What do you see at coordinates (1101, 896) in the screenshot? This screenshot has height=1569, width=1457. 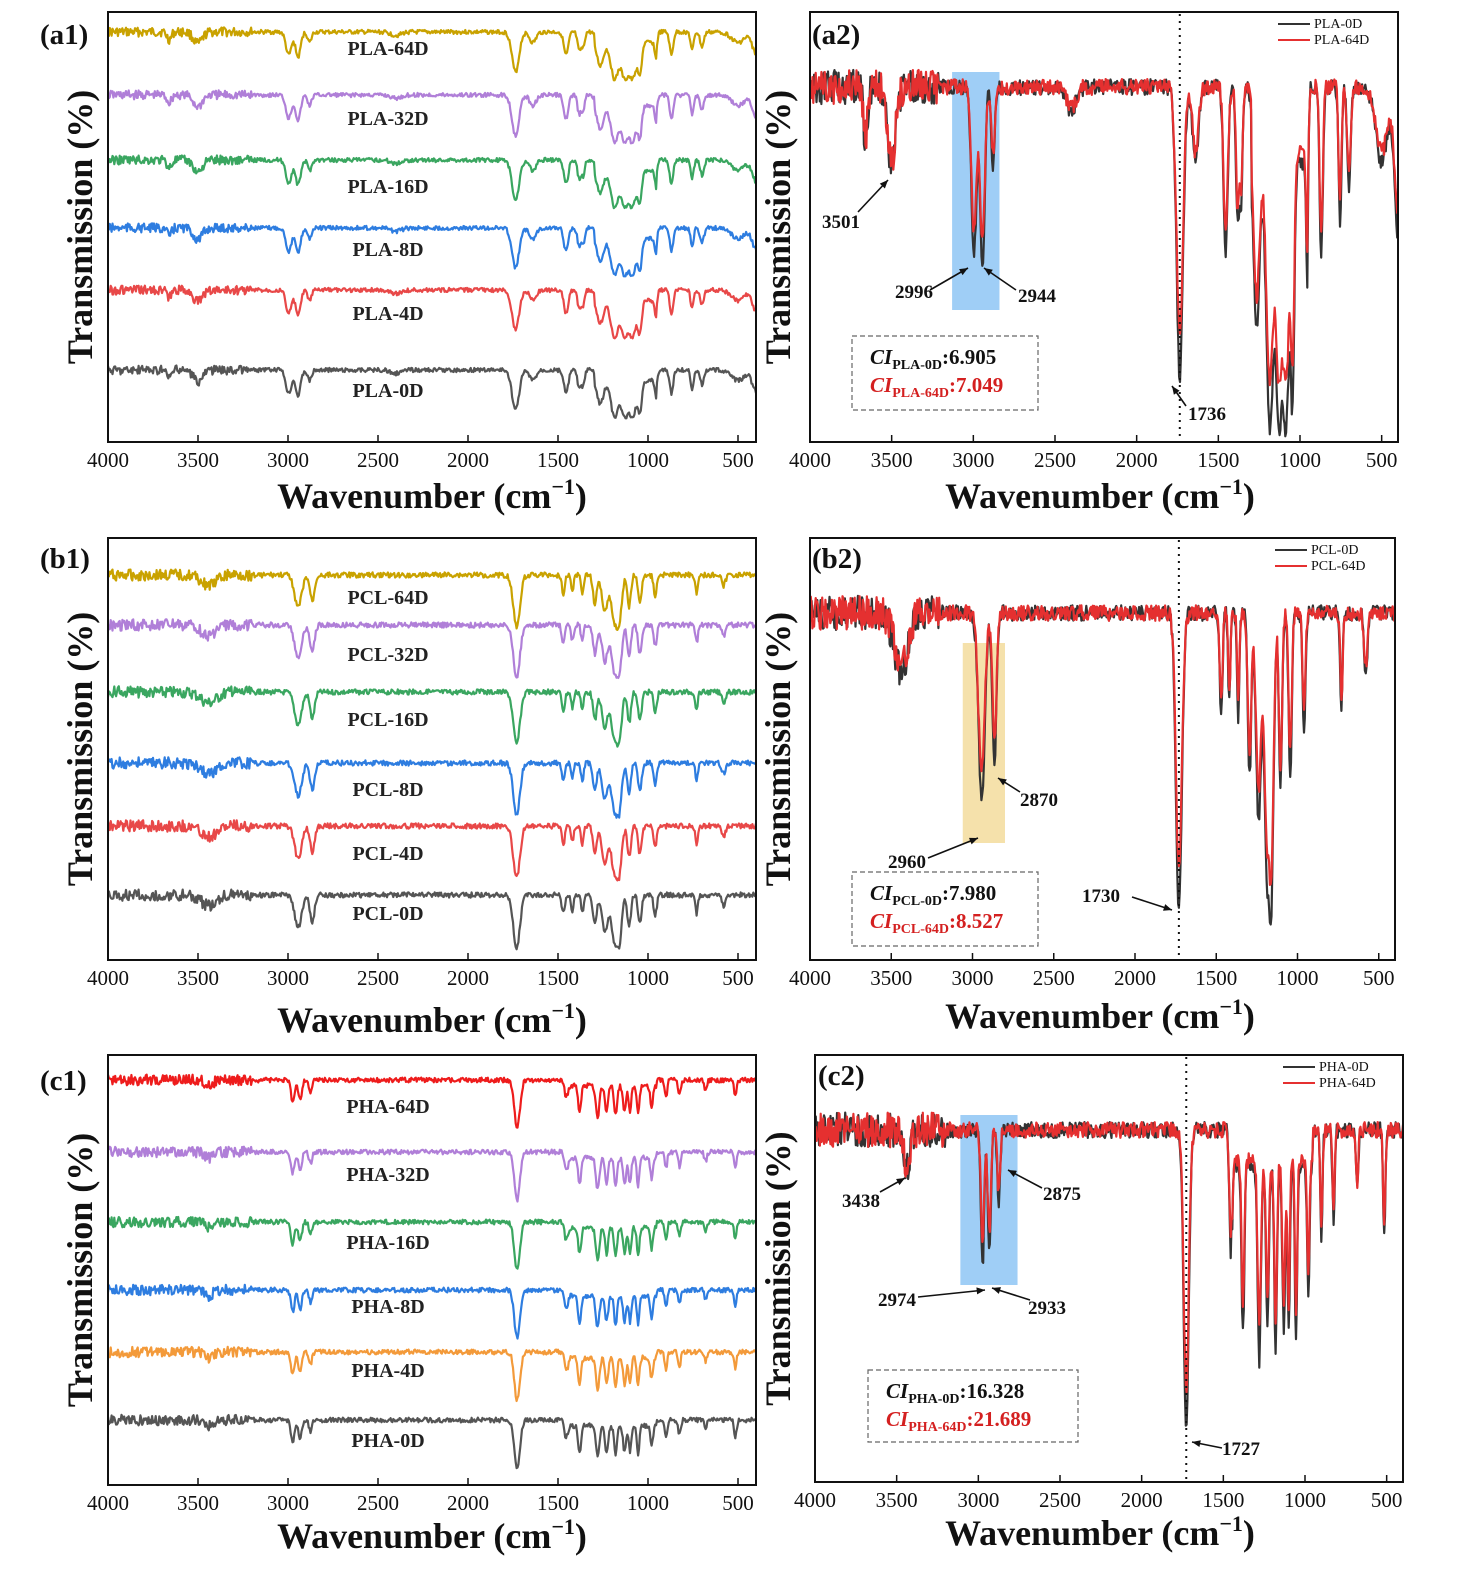 I see `peak-label: 1730` at bounding box center [1101, 896].